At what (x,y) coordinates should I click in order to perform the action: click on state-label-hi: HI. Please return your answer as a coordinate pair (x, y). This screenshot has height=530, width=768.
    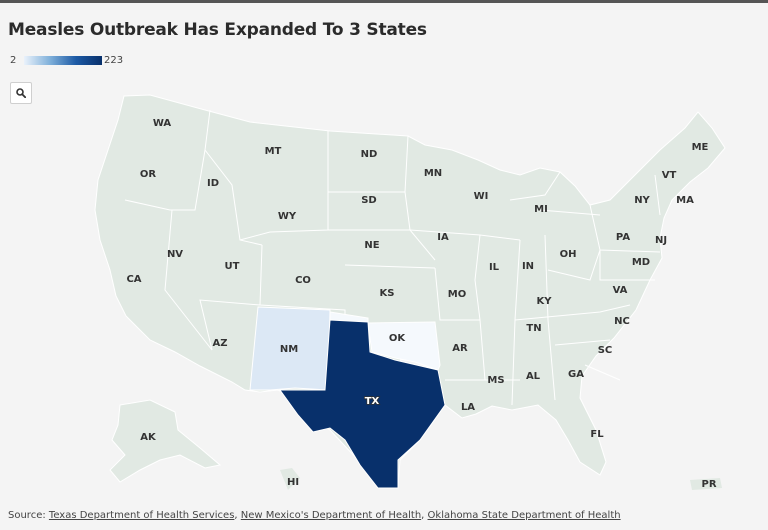
    Looking at the image, I should click on (293, 482).